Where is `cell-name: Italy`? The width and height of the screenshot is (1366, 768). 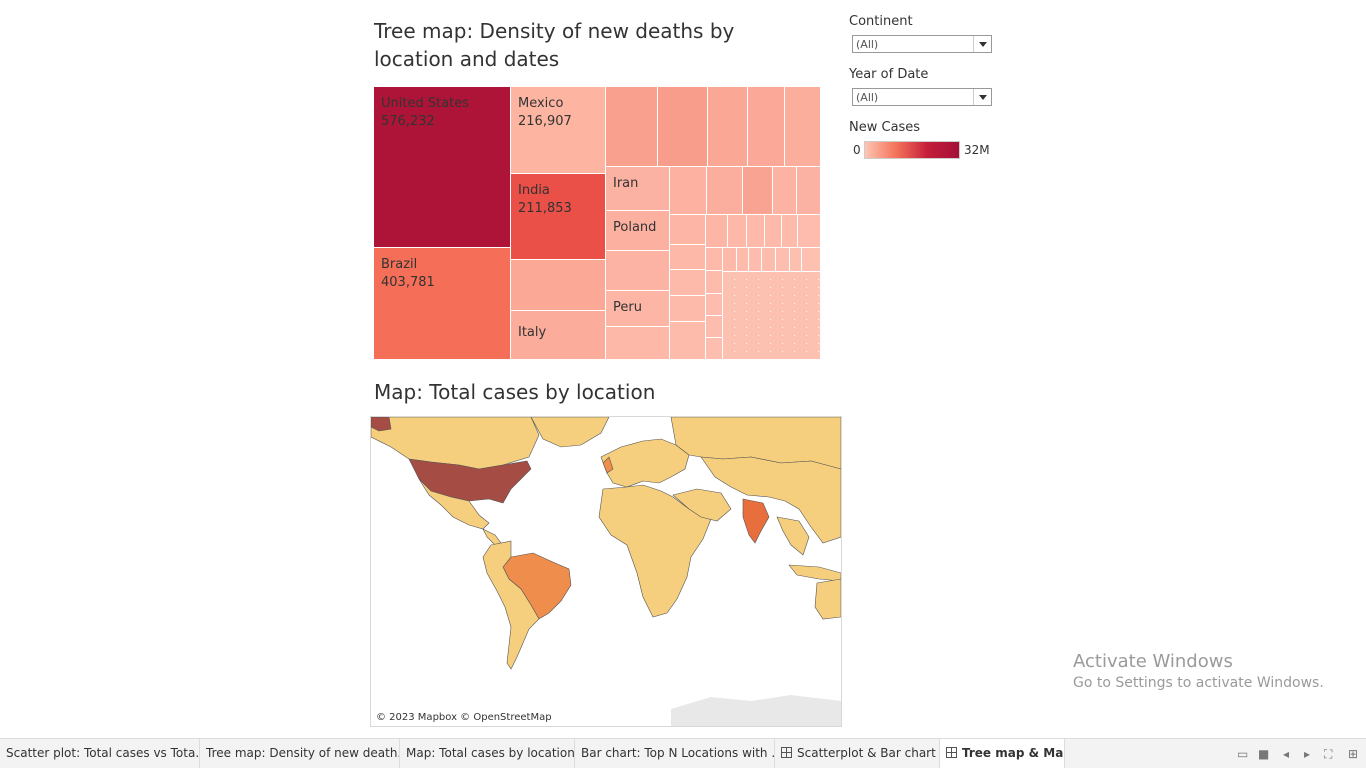
cell-name: Italy is located at coordinates (532, 332).